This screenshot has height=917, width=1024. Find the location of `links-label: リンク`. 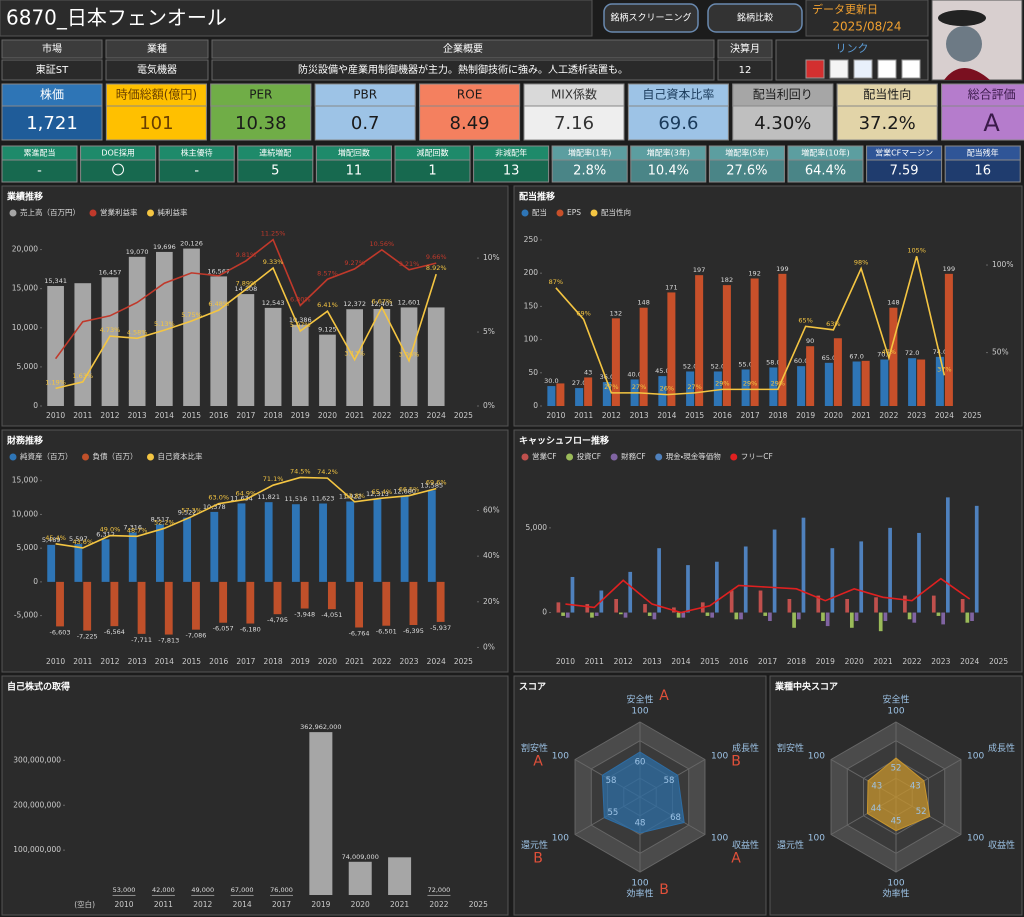

links-label: リンク is located at coordinates (852, 48).